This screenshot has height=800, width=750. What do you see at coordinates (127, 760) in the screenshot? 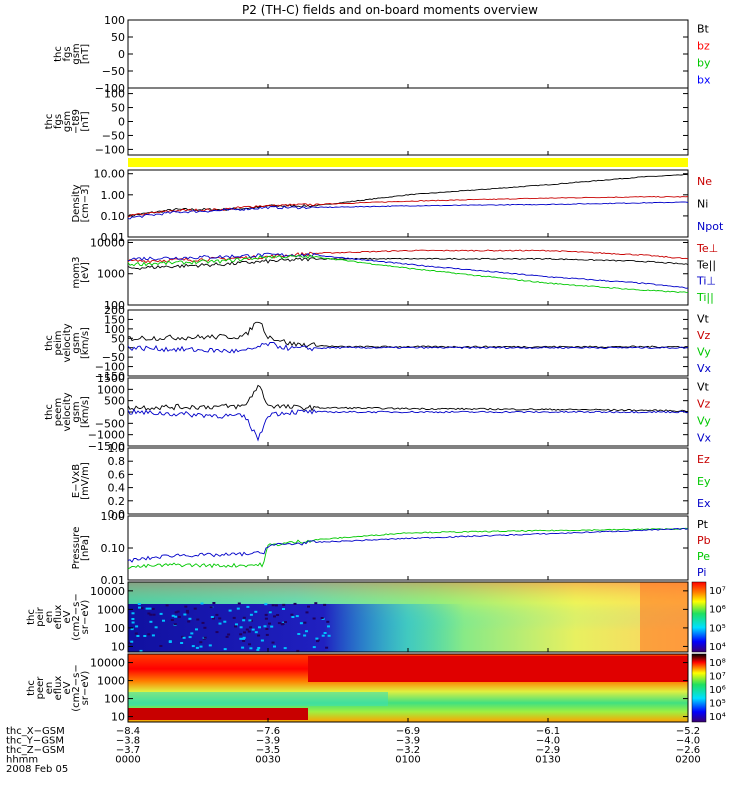
I see `xaxis-value: 0000` at bounding box center [127, 760].